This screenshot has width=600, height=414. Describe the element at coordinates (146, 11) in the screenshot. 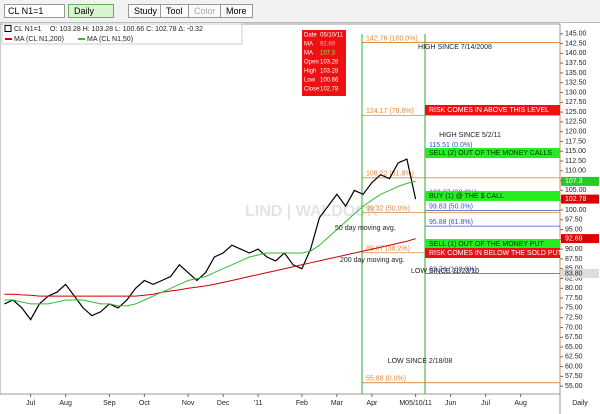

I see `study-button: Study` at that location.